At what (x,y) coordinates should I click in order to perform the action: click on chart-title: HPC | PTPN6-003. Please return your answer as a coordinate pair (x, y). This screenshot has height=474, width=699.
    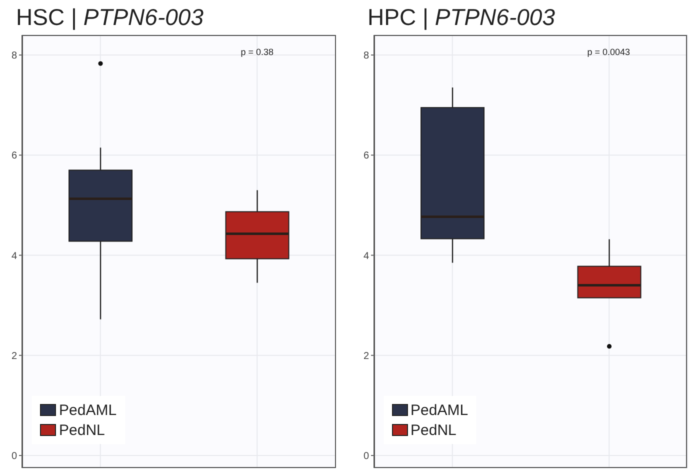
    Looking at the image, I should click on (461, 17).